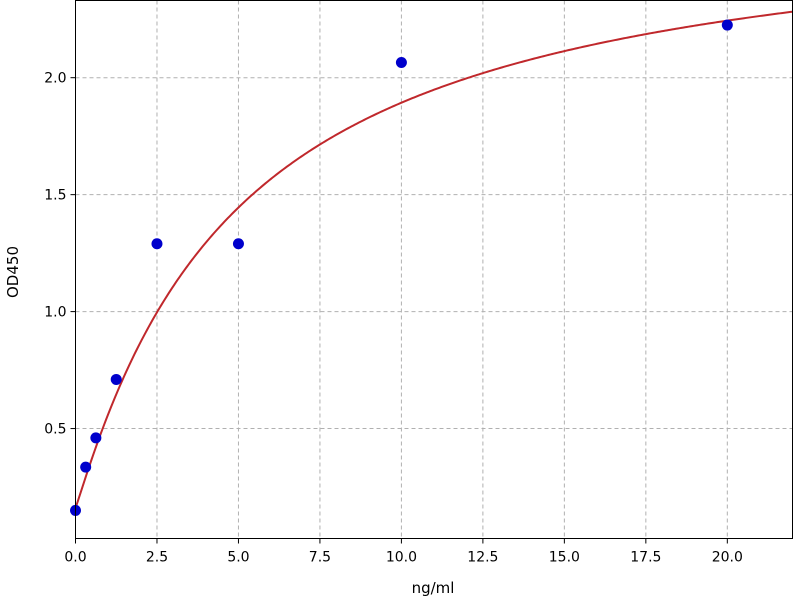  Describe the element at coordinates (645, 558) in the screenshot. I see `x-tick-label: 17.5` at that location.